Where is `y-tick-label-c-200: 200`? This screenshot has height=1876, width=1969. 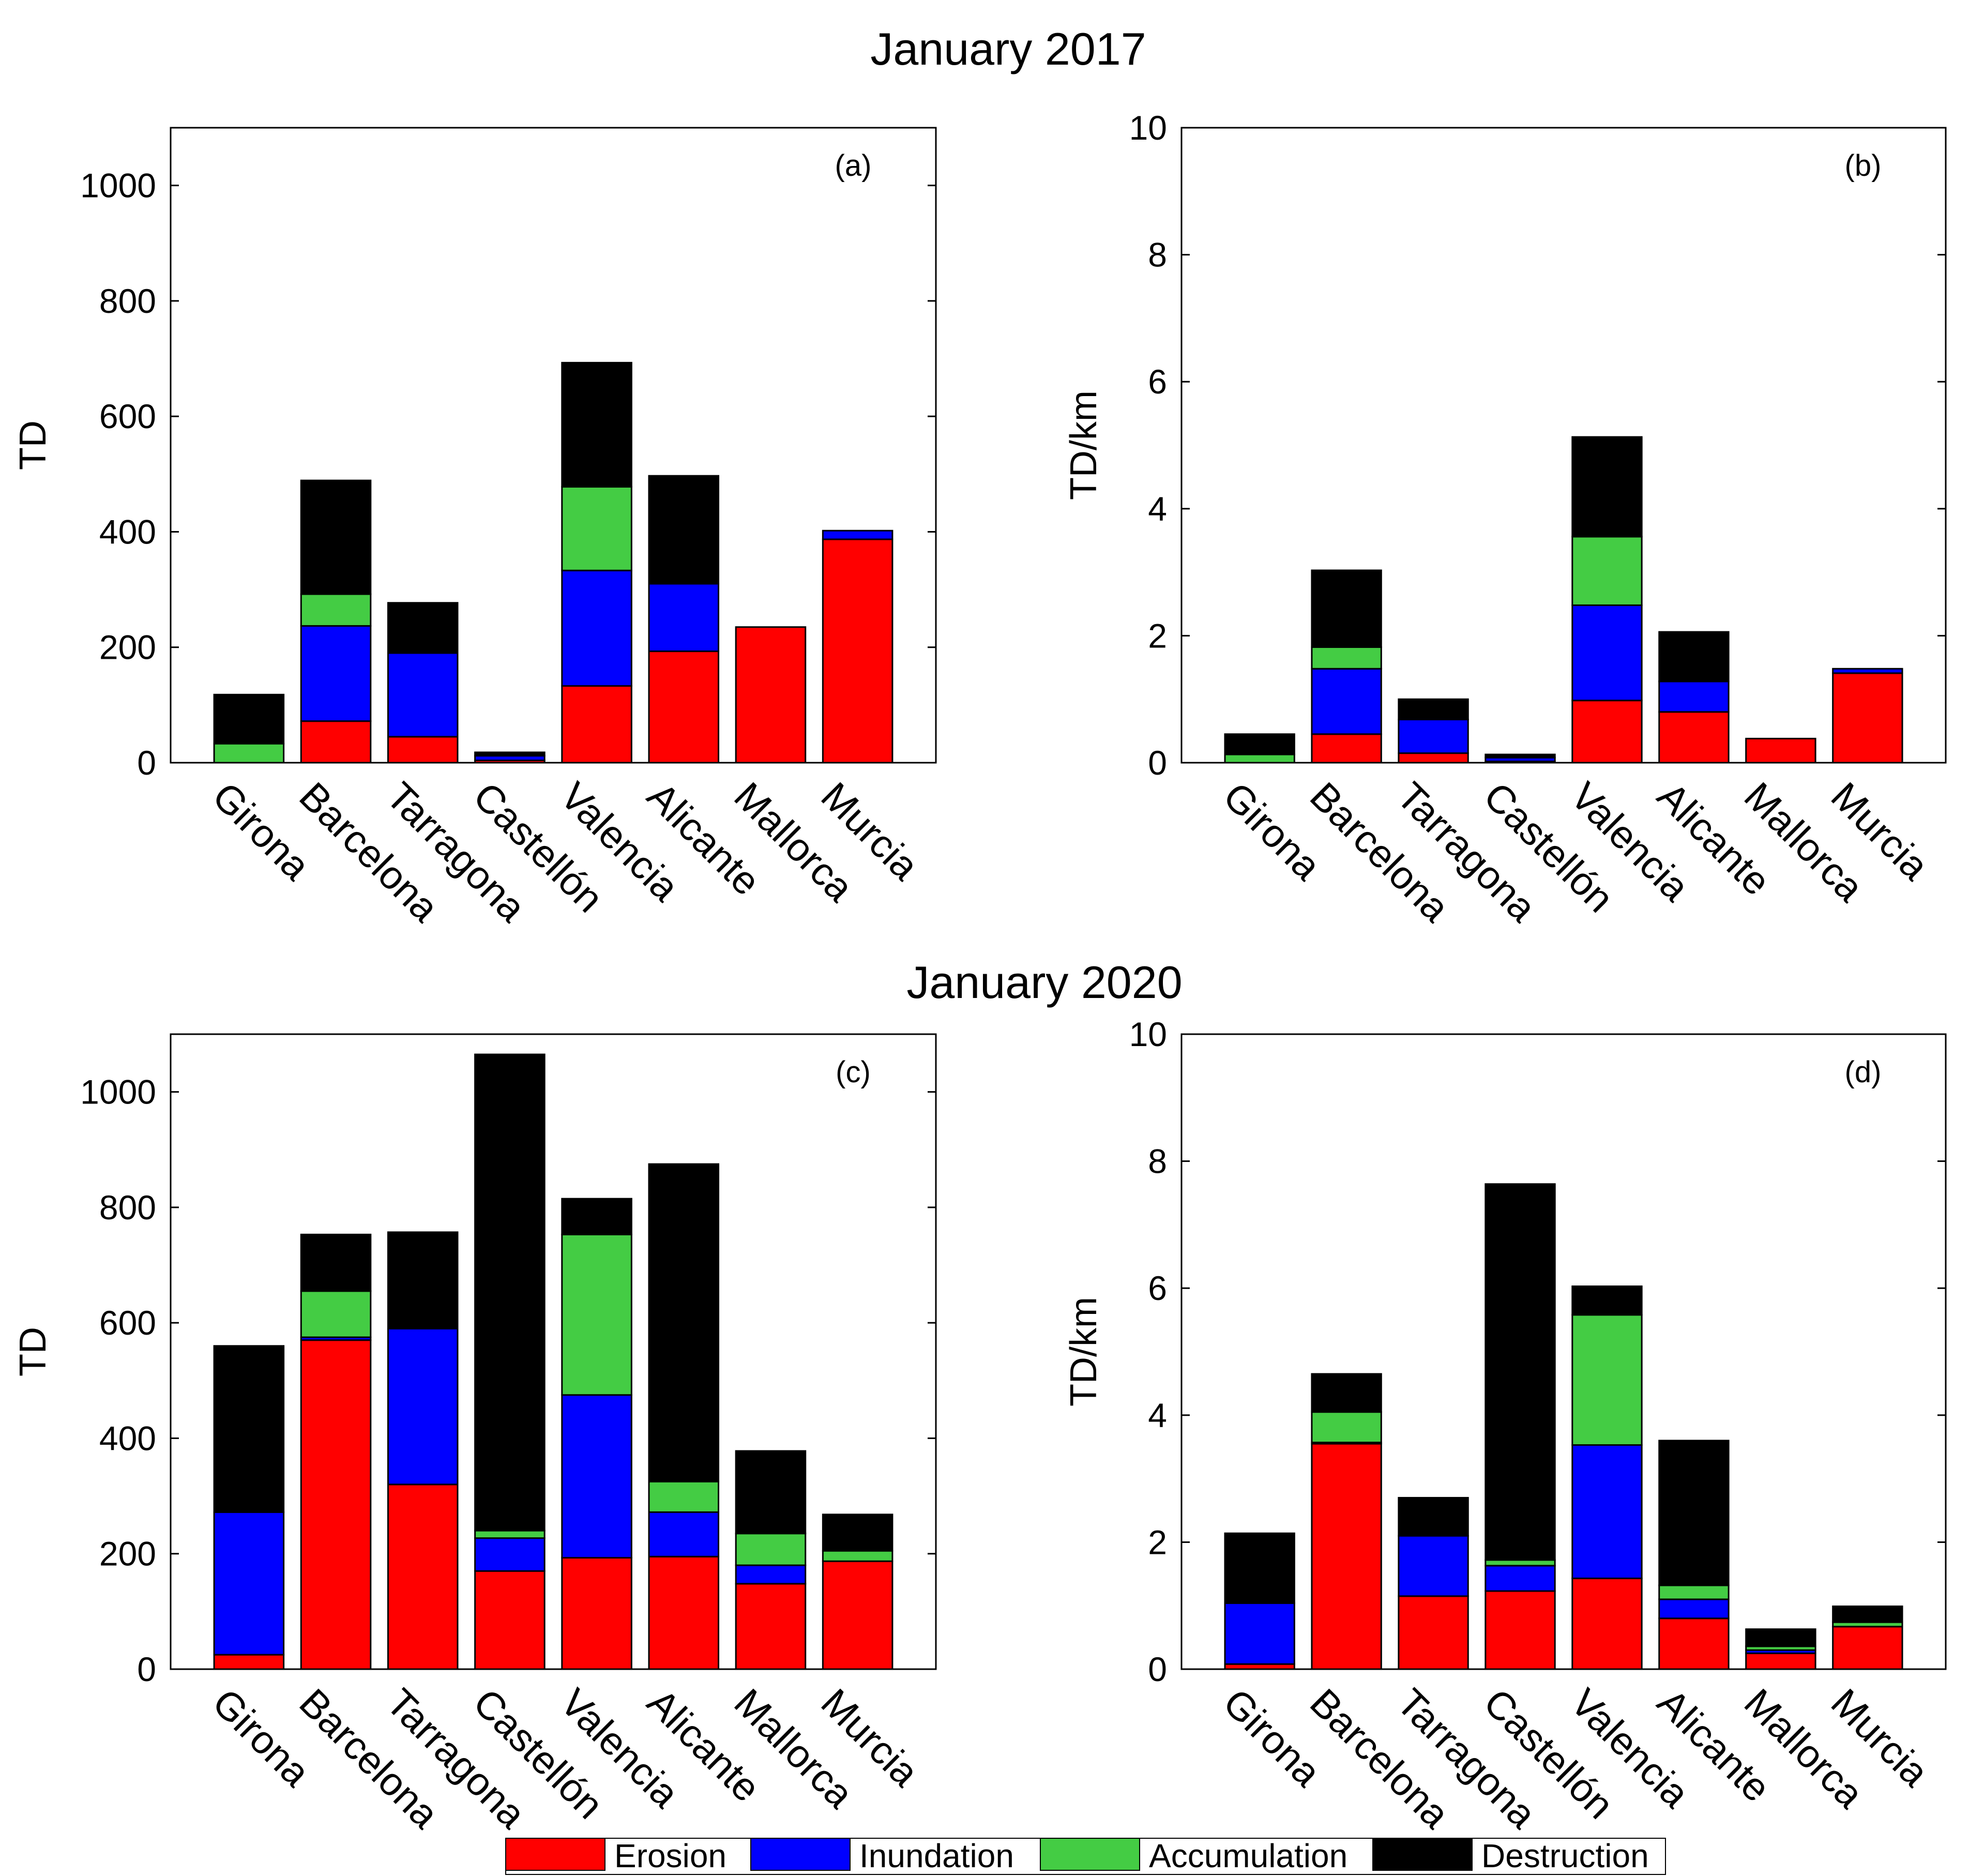
y-tick-label-c-200: 200 is located at coordinates (128, 1554).